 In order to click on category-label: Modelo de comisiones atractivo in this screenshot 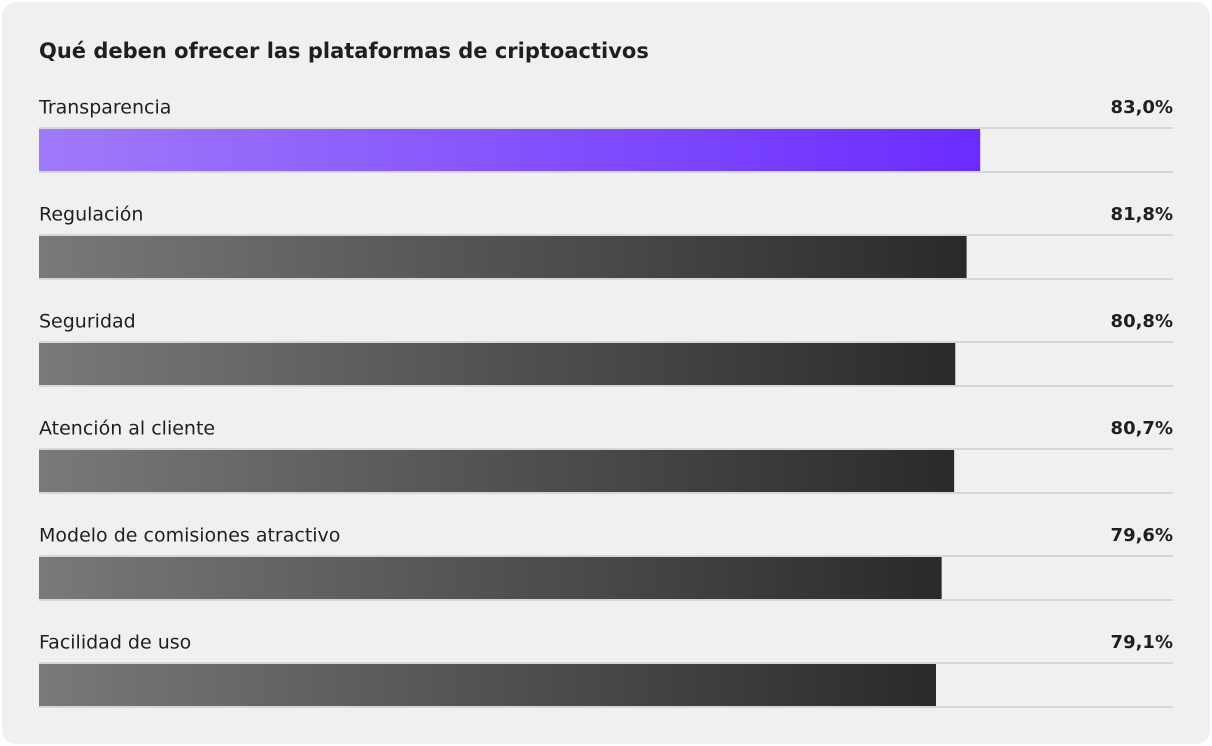, I will do `click(189, 536)`.